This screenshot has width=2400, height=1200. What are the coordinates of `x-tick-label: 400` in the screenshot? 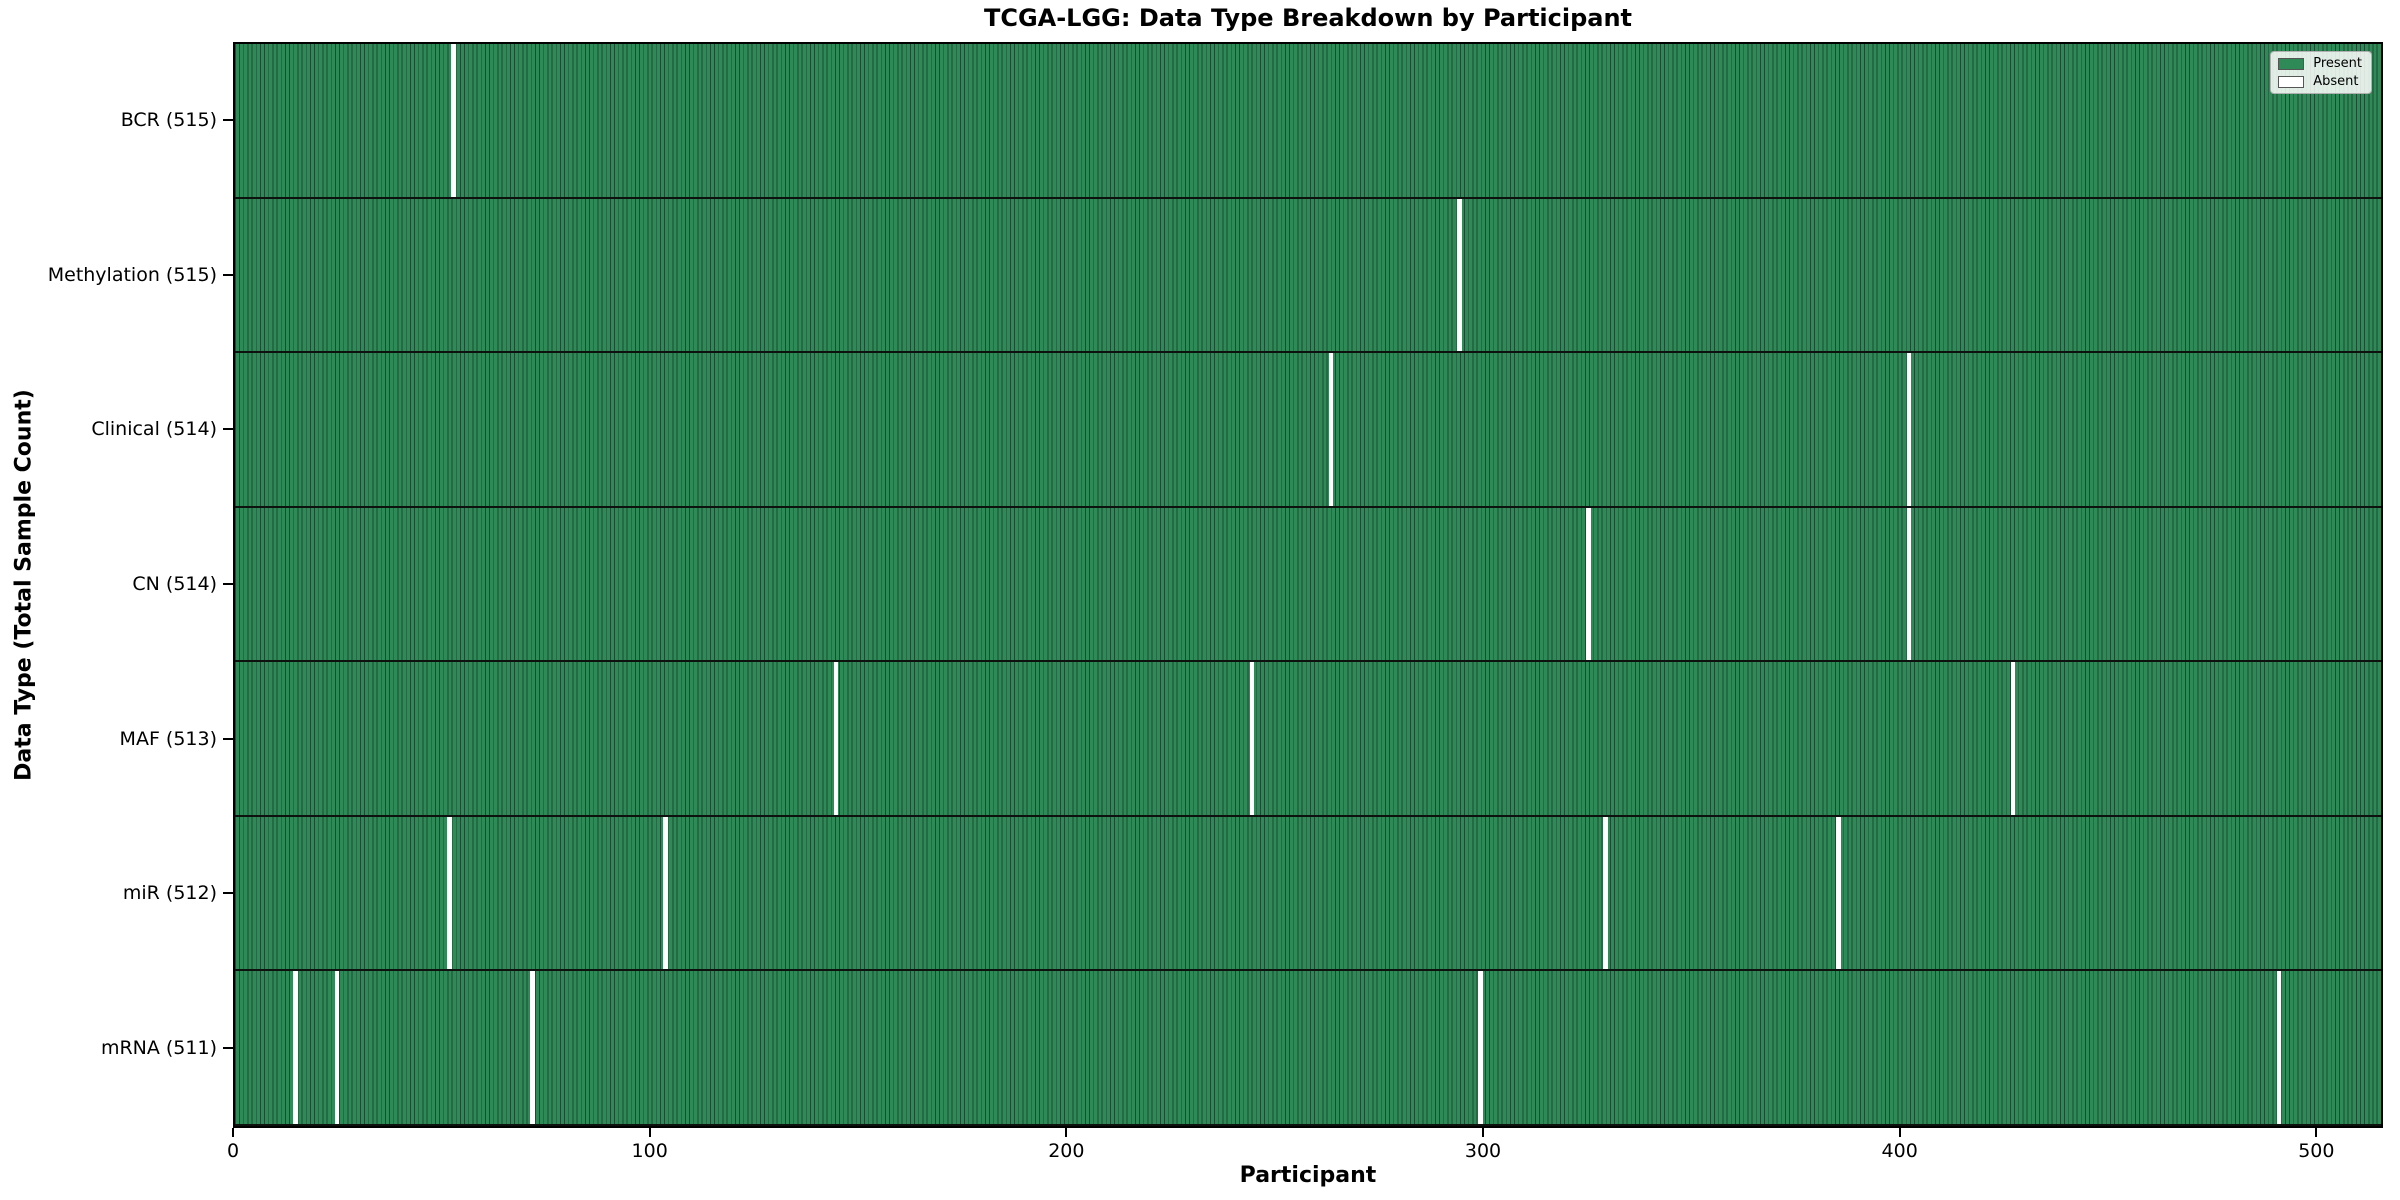 It's located at (1899, 1151).